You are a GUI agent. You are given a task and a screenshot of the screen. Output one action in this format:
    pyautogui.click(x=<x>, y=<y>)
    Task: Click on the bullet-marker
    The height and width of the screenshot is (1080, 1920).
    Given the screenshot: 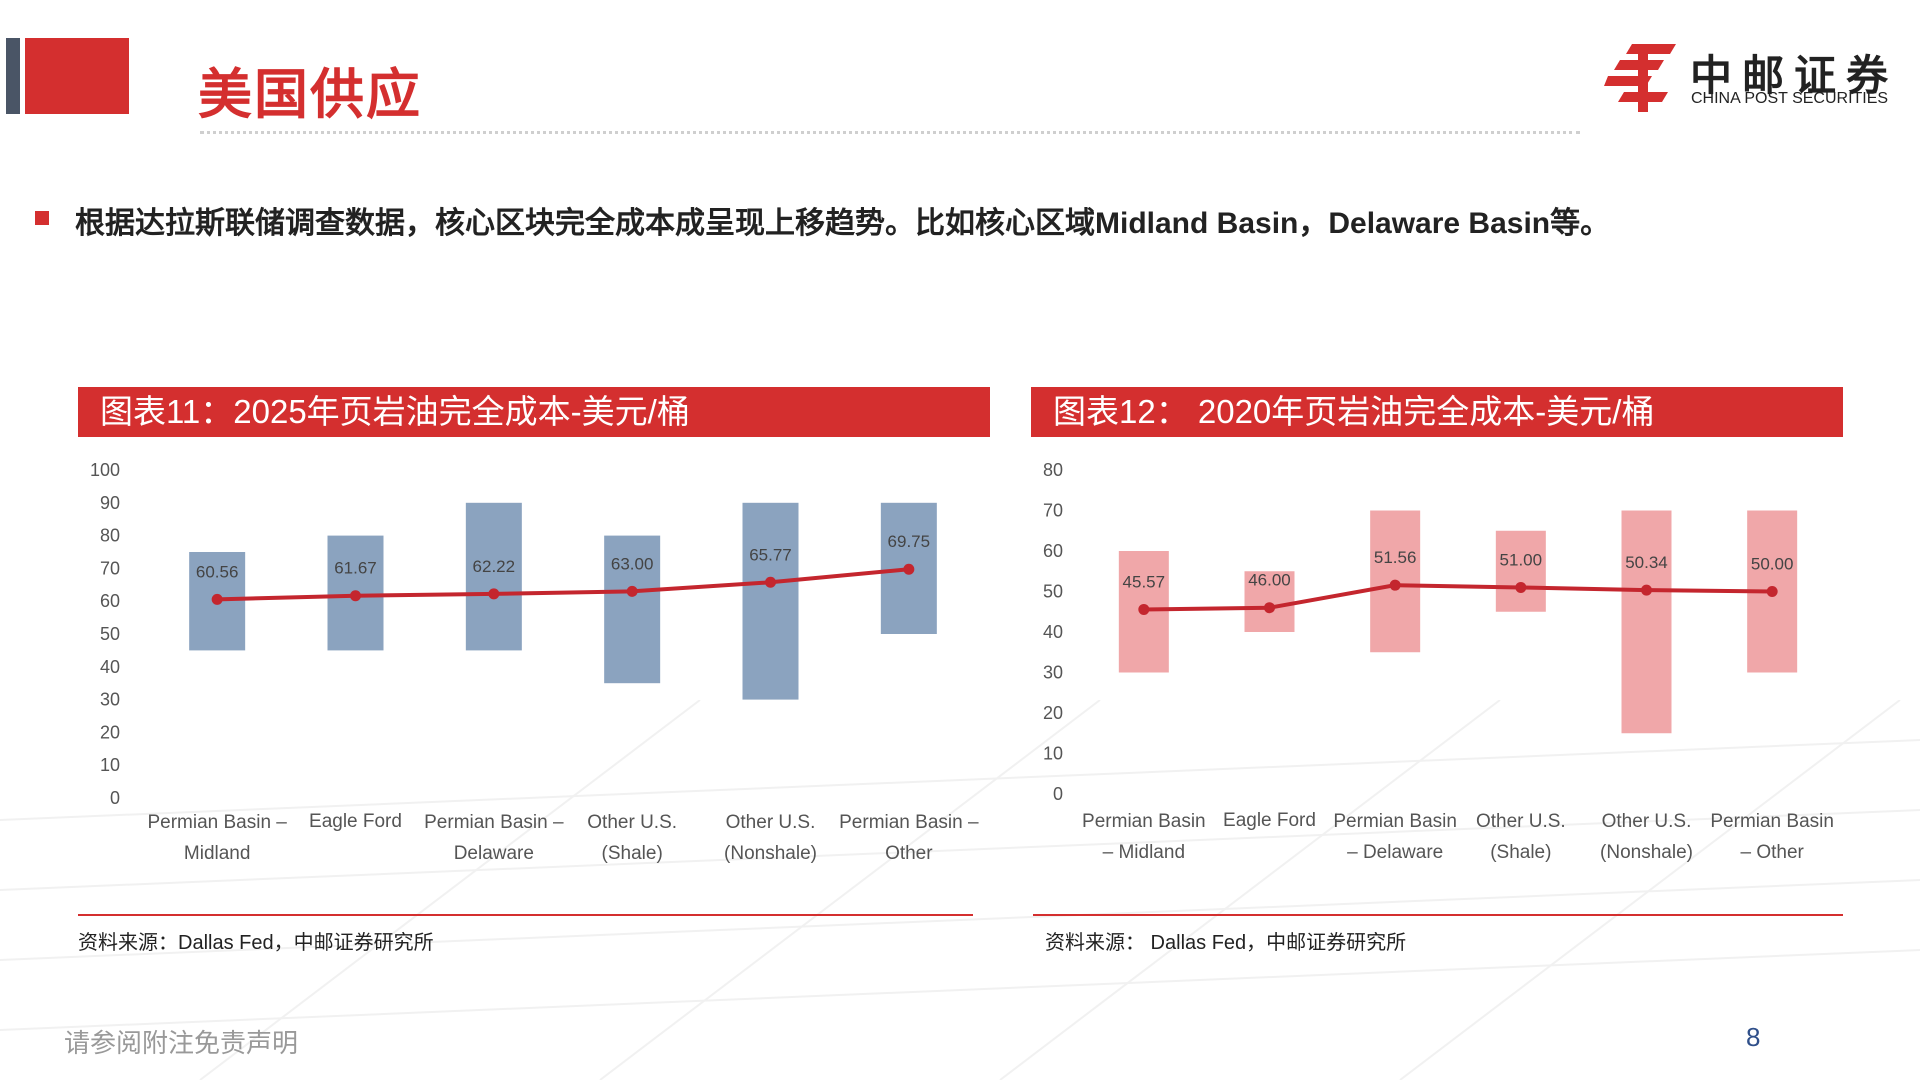 What is the action you would take?
    pyautogui.click(x=42, y=218)
    